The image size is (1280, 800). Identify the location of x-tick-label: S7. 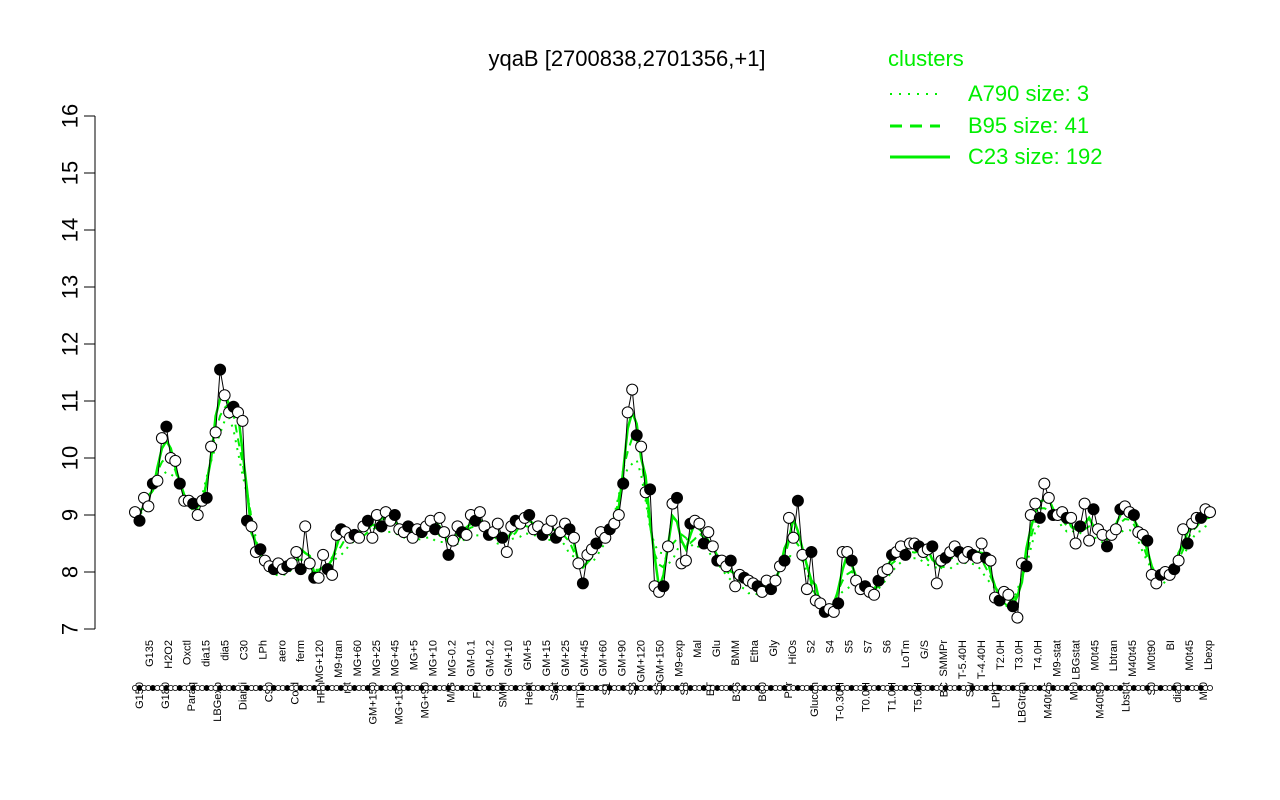
(868, 646).